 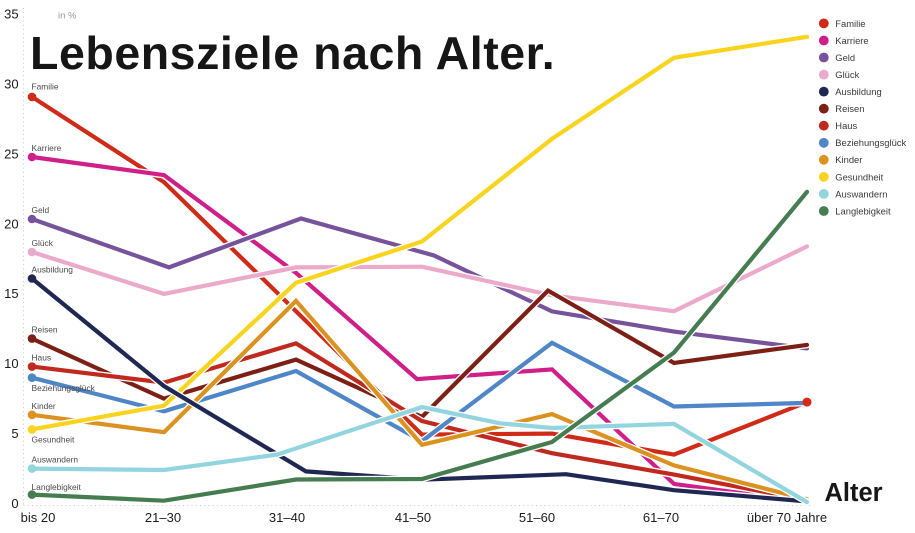 What do you see at coordinates (11, 293) in the screenshot?
I see `svg-text: 15` at bounding box center [11, 293].